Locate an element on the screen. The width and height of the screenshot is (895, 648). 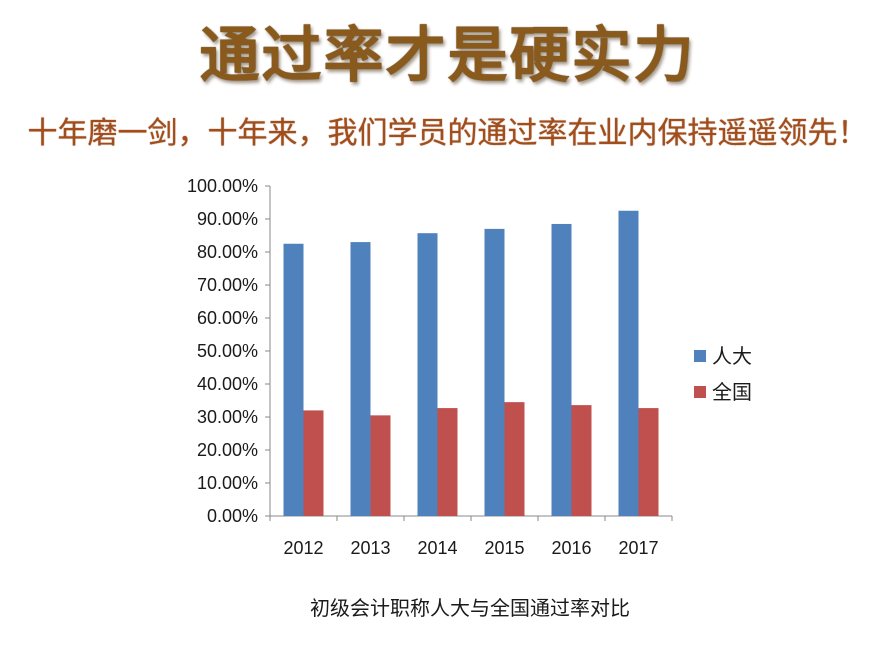
legend-label: 人大 is located at coordinates (732, 356).